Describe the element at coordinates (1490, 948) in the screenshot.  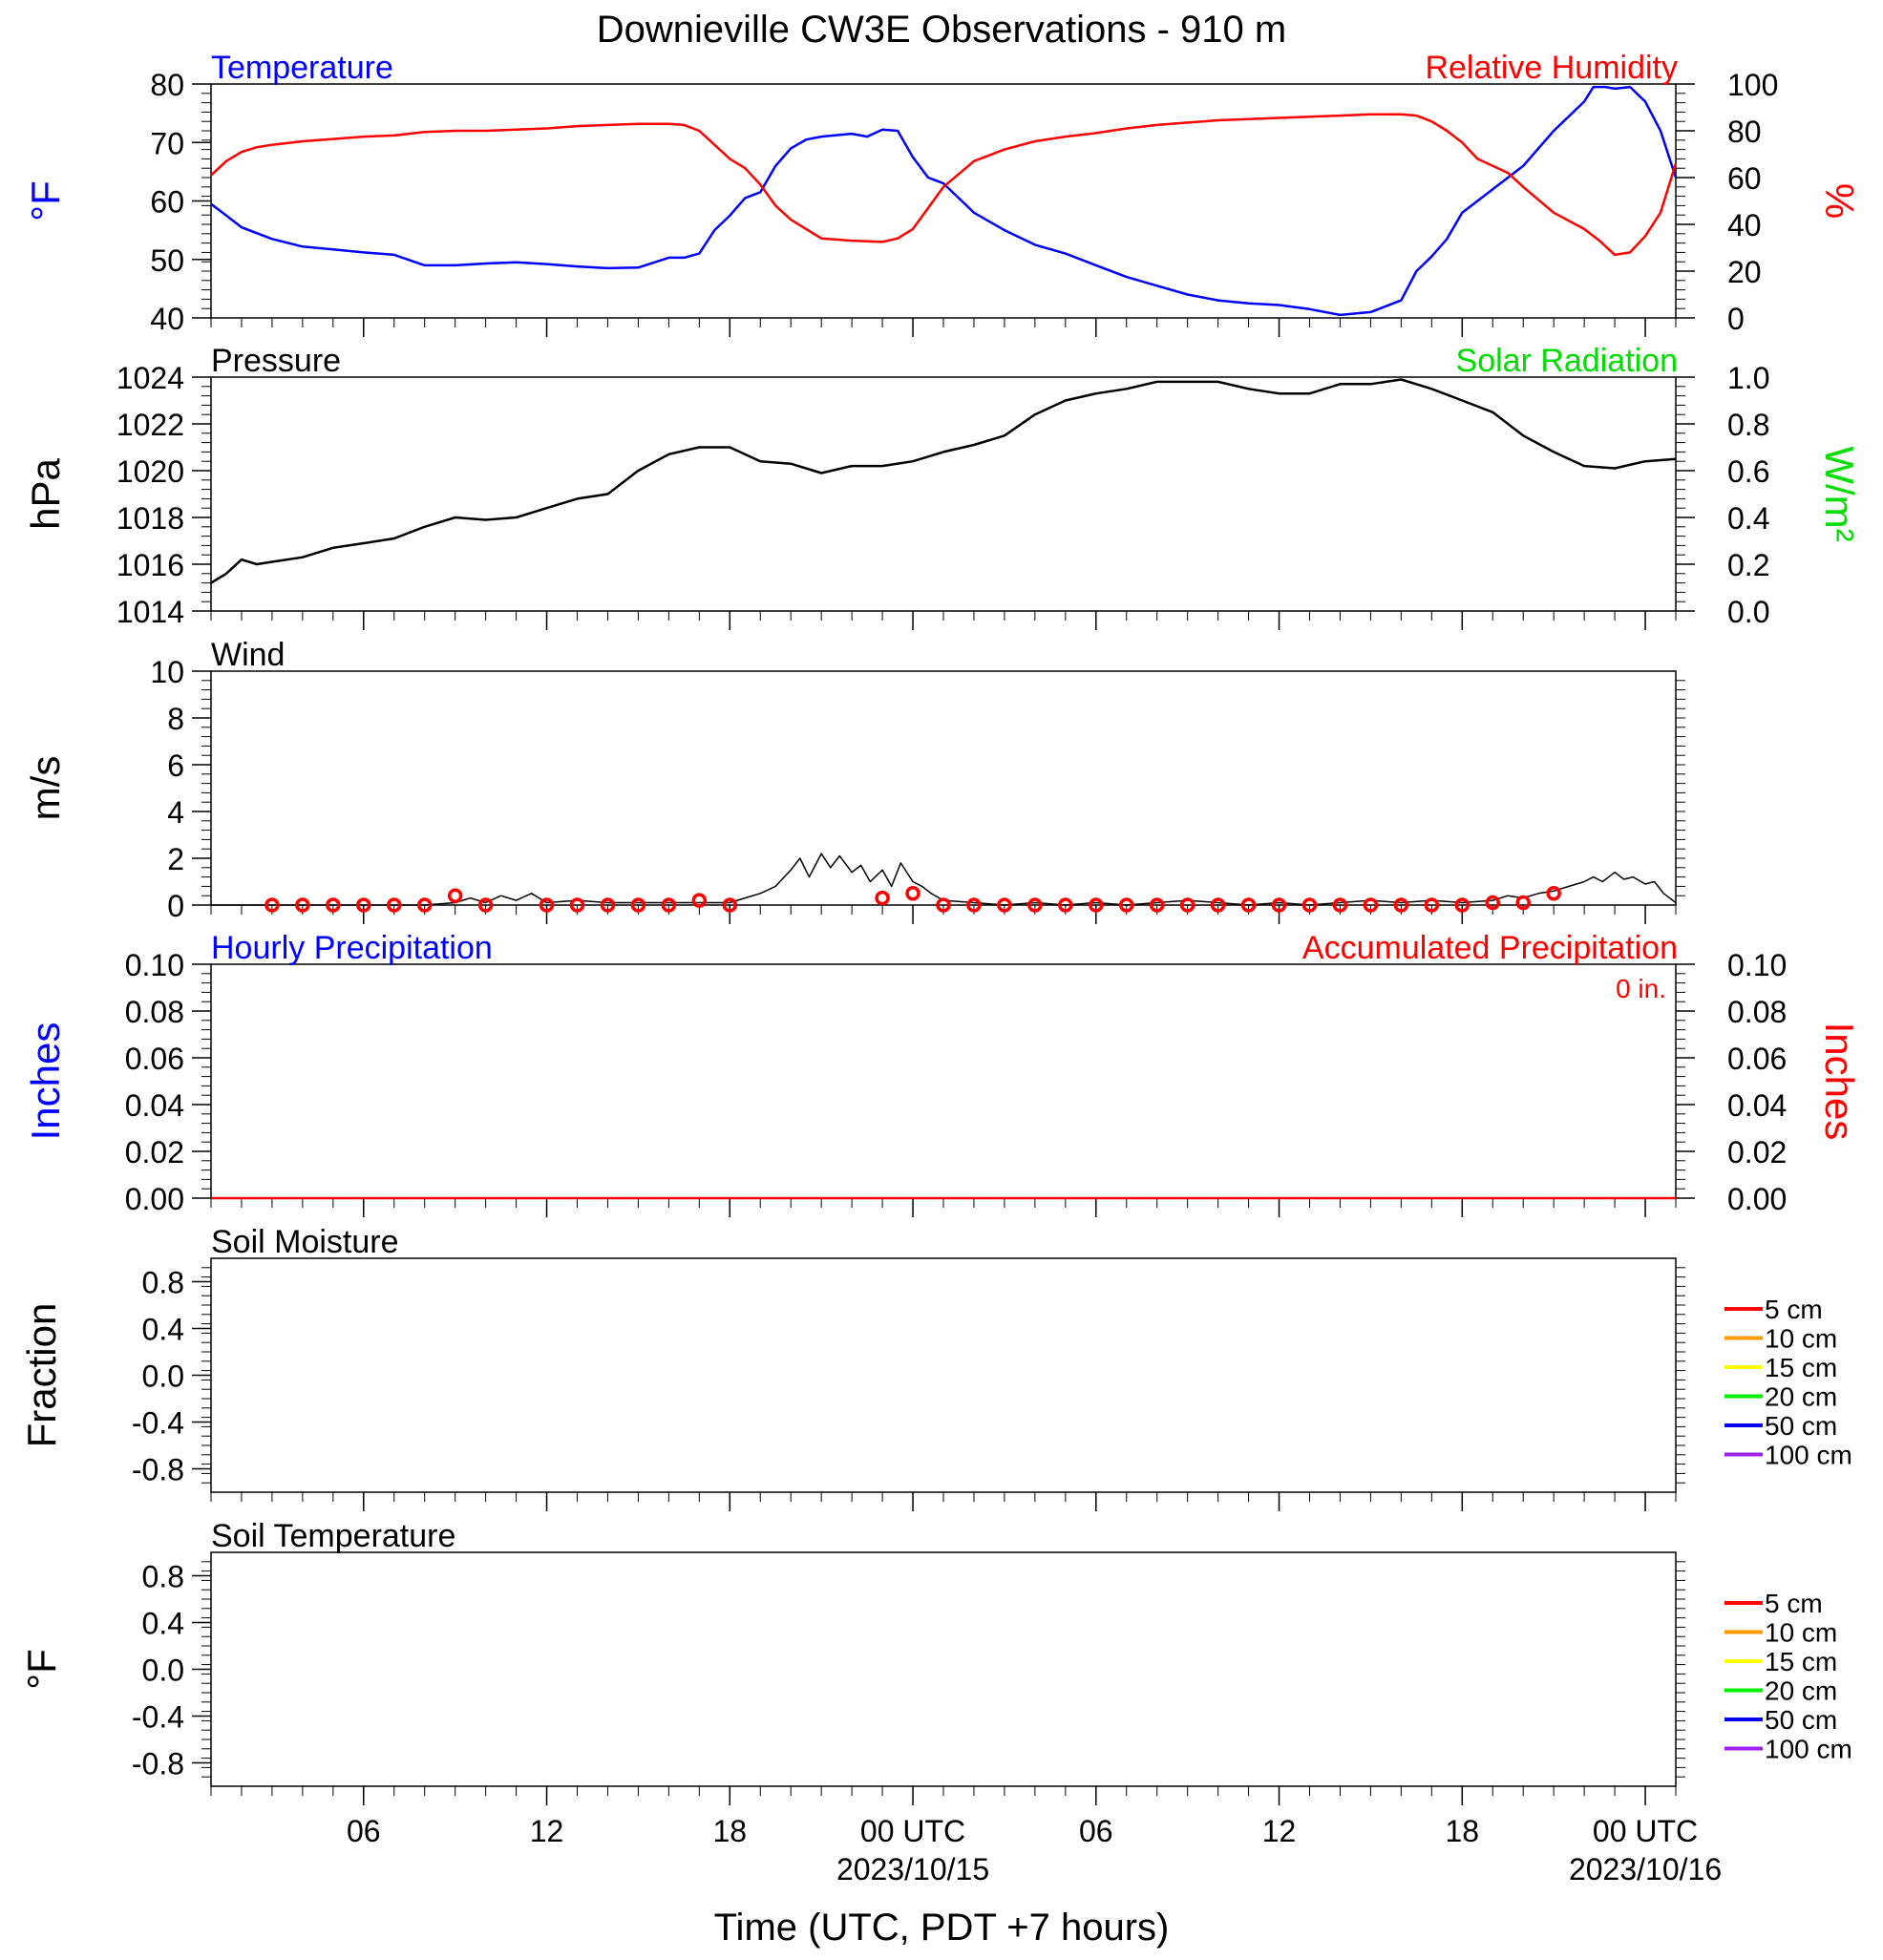
I see `panel-title-right: Accumulated Precipitation` at that location.